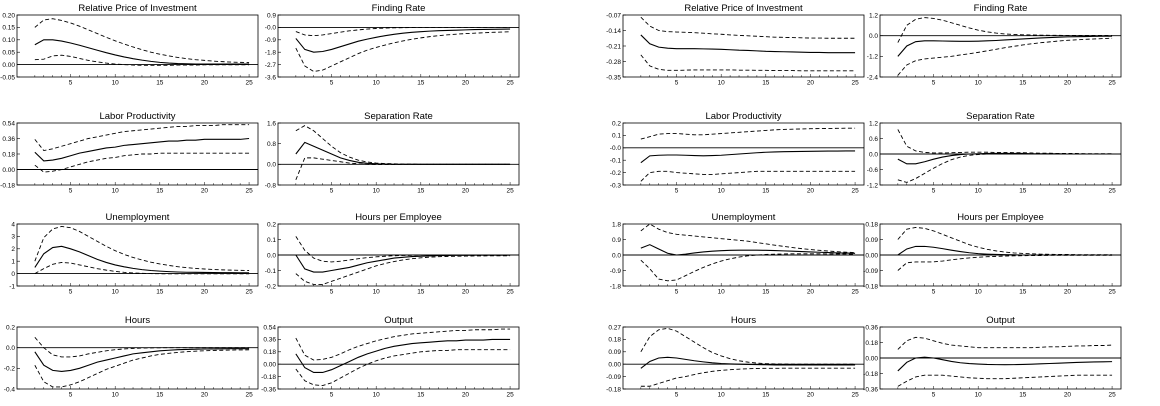  I want to click on y-tick-label: -0.36, so click(268, 389).